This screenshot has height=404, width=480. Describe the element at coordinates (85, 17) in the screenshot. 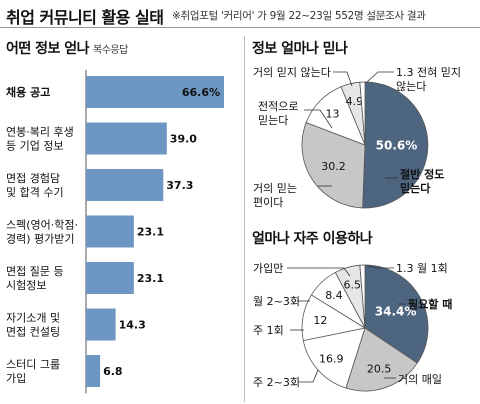

I see `infographic-title: 취업 커뮤니티 활용 실태` at that location.